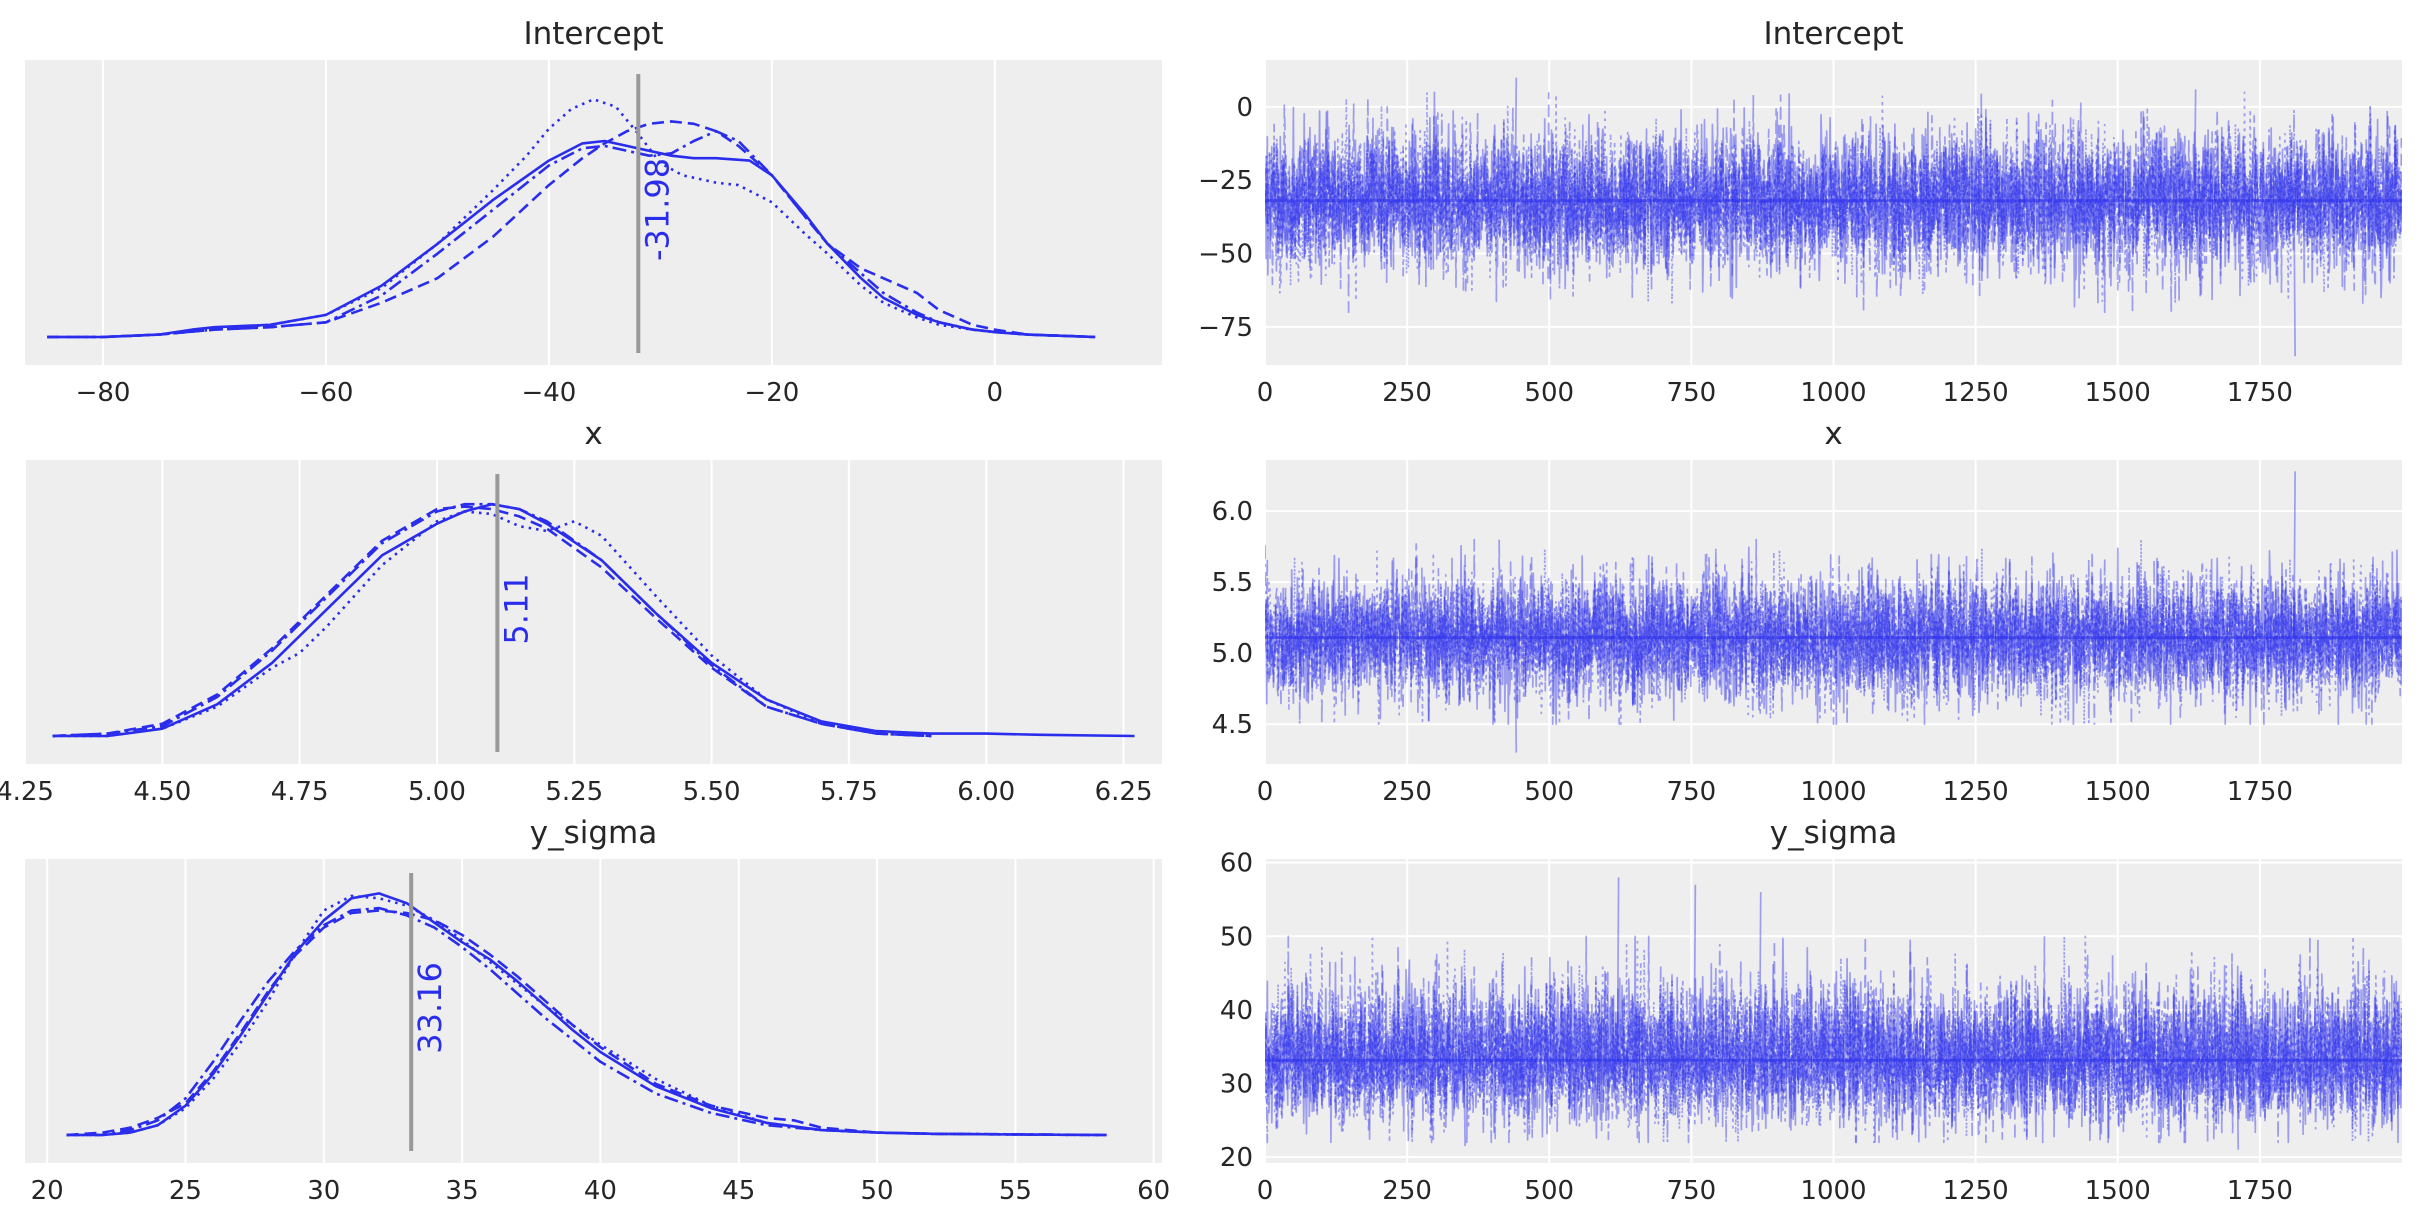 The width and height of the screenshot is (2423, 1223). What do you see at coordinates (1232, 654) in the screenshot?
I see `y-tick-label: 5.0` at bounding box center [1232, 654].